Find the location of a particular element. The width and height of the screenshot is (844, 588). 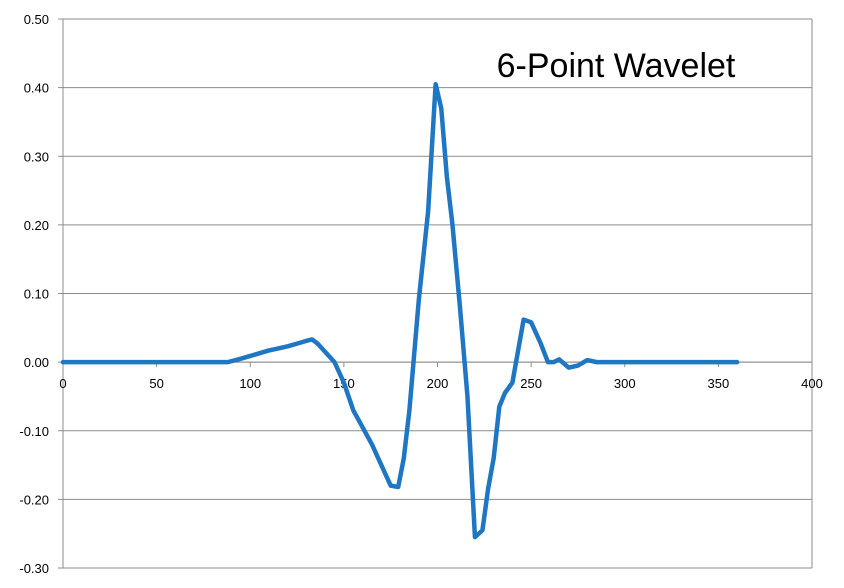

y-tick-label: -0.30 is located at coordinates (34, 568).